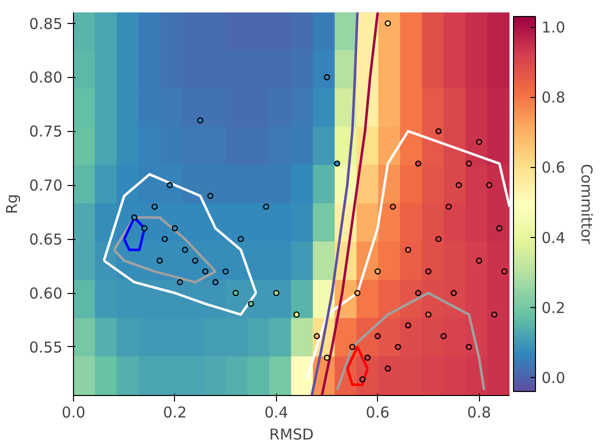 The image size is (602, 446). What do you see at coordinates (554, 27) in the screenshot?
I see `color-bar-label: 1.0` at bounding box center [554, 27].